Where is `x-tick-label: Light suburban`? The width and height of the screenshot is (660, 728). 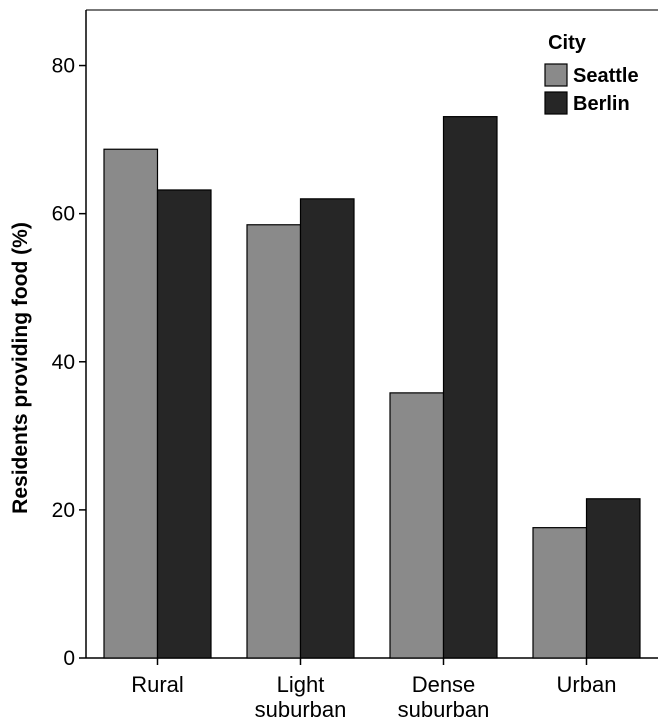 x-tick-label: Light suburban is located at coordinates (301, 697).